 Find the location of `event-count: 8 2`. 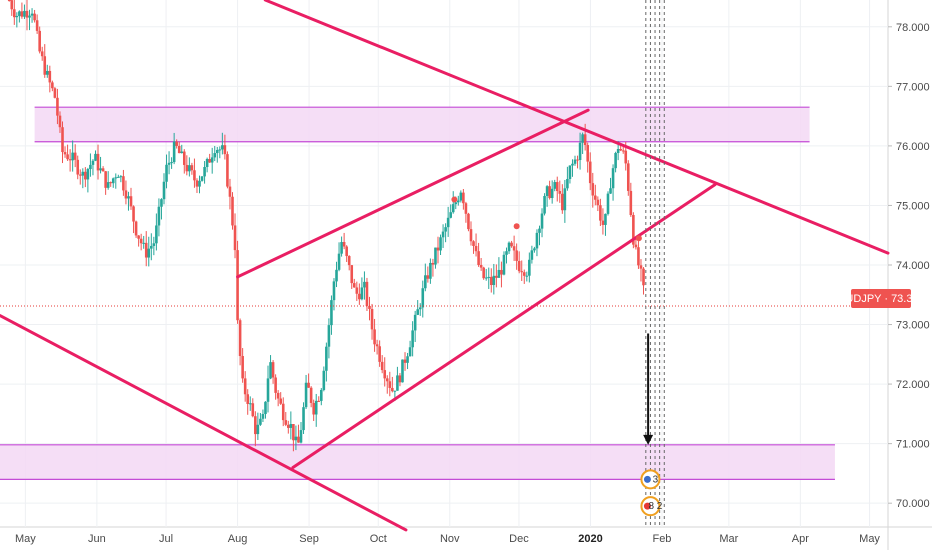

event-count: 8 2 is located at coordinates (655, 506).